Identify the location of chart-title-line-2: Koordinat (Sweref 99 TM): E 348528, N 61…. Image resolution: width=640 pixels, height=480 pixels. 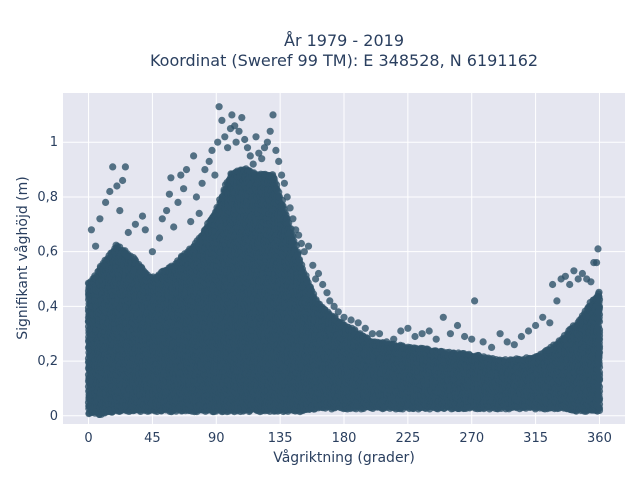
(344, 60).